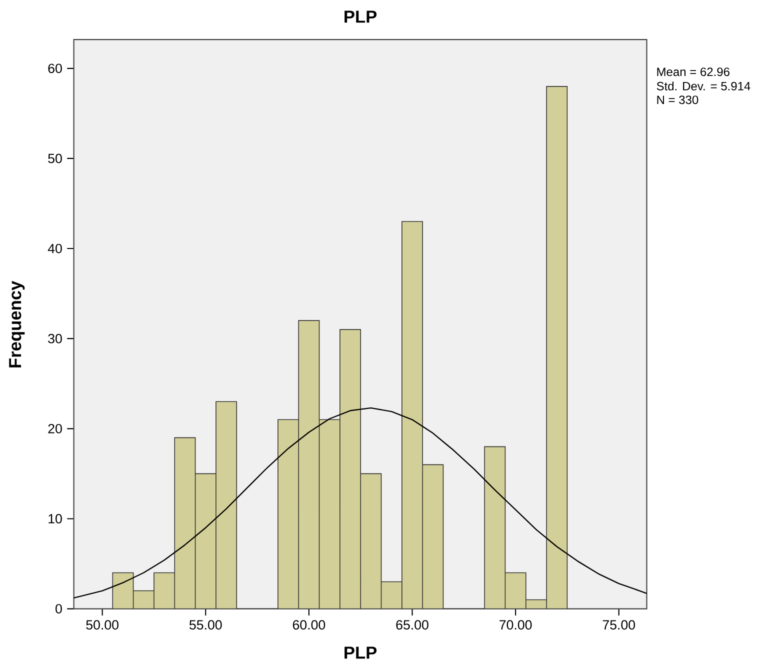 The width and height of the screenshot is (773, 666). I want to click on text: N = 330, so click(677, 100).